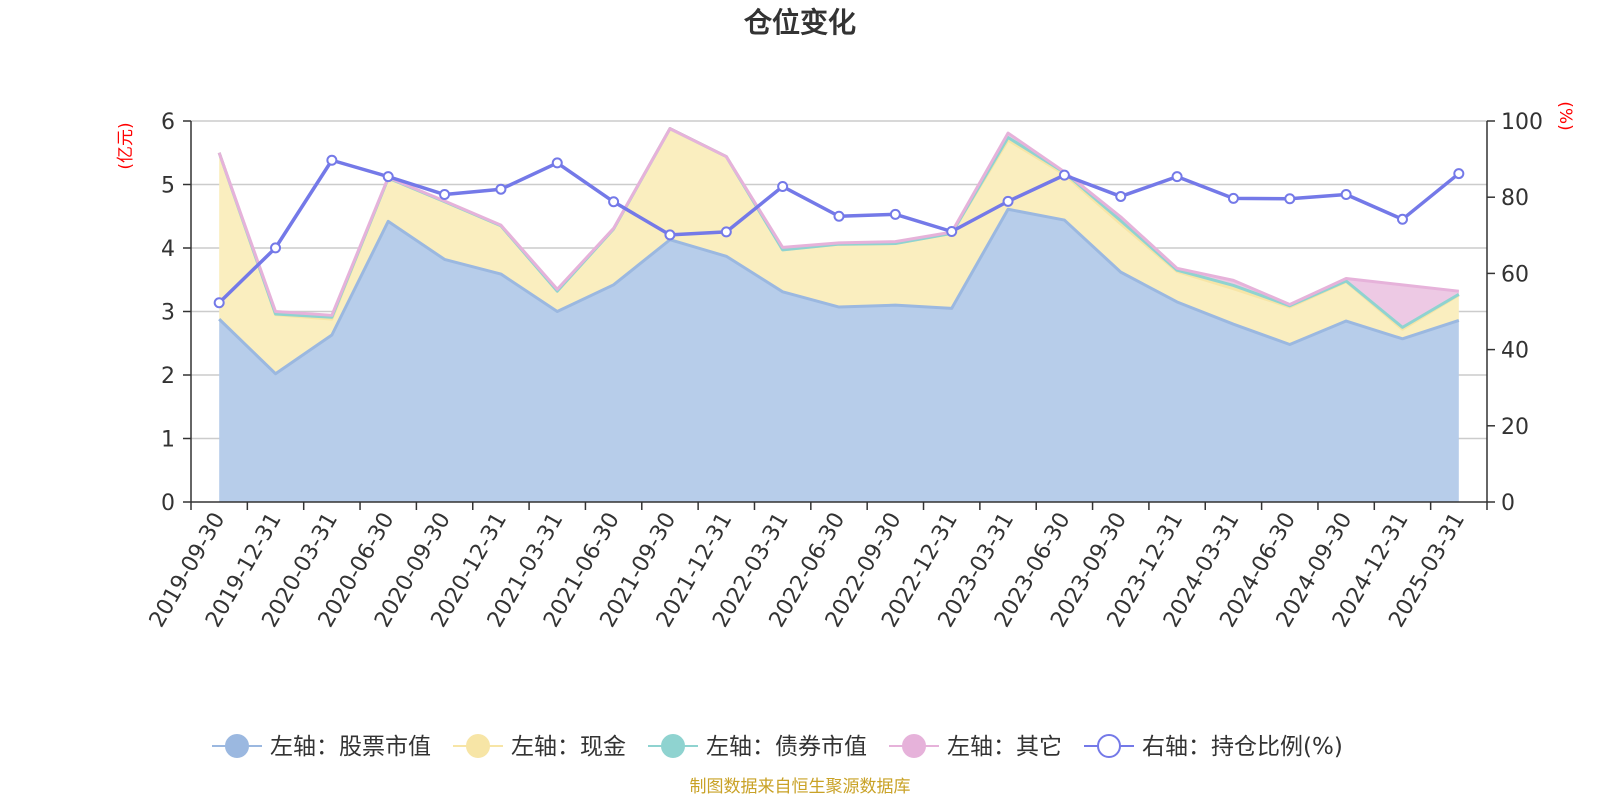  Describe the element at coordinates (1004, 747) in the screenshot. I see `legend-label: 左轴：其它` at that location.